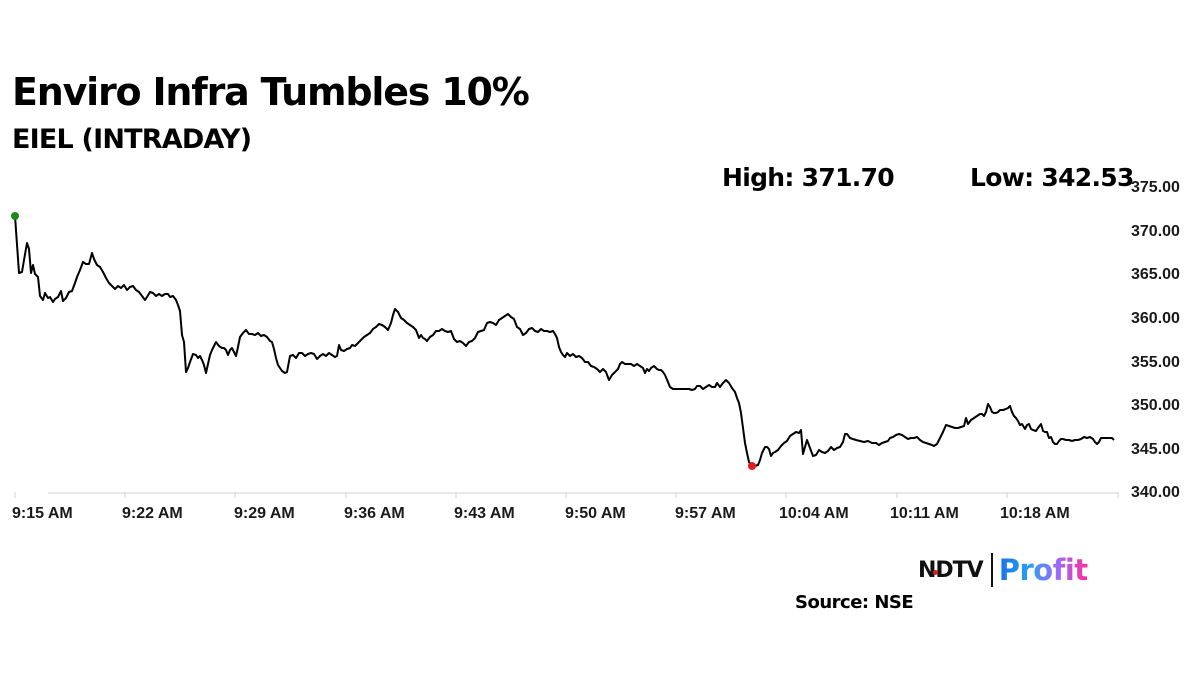  Describe the element at coordinates (951, 570) in the screenshot. I see `ndtv-wordmark: NDTV` at that location.